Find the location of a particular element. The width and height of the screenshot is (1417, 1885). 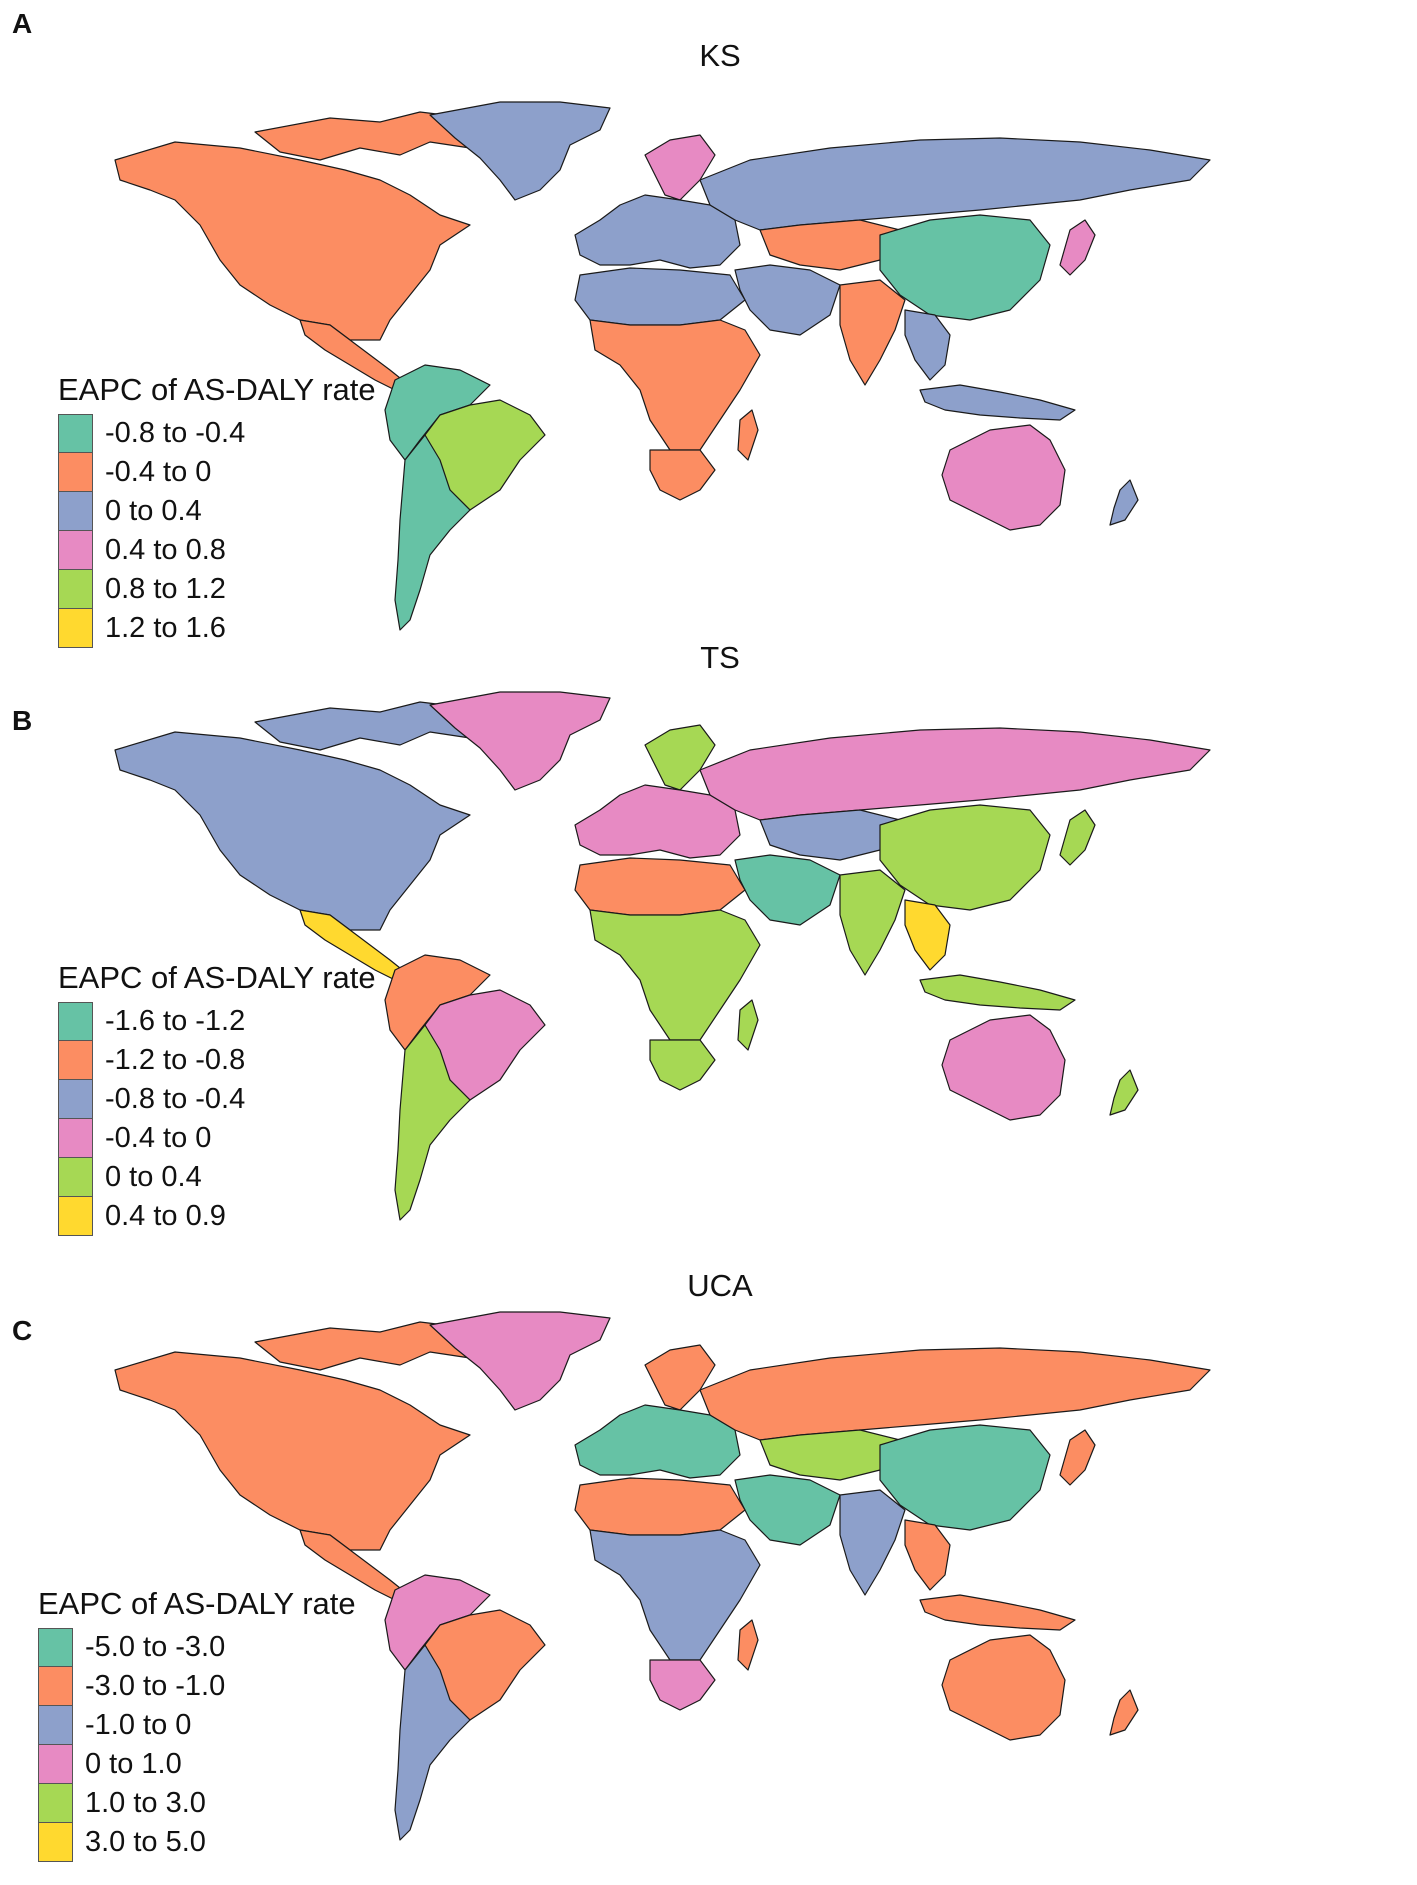

legend-label: -1.0 to 0 is located at coordinates (138, 1725).